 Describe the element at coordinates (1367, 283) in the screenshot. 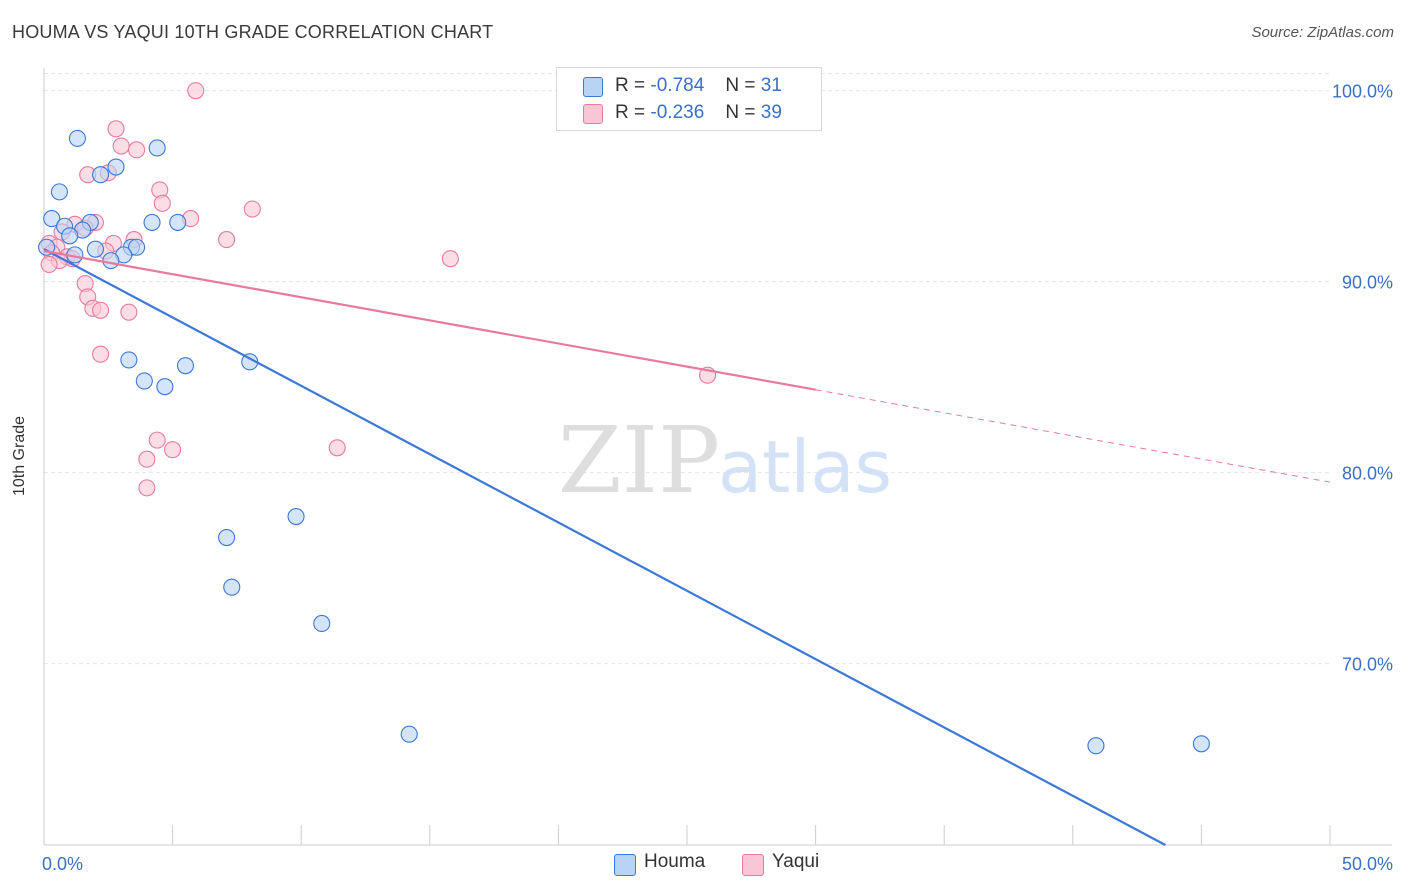

I see `y-tick-label: 90.0%` at that location.